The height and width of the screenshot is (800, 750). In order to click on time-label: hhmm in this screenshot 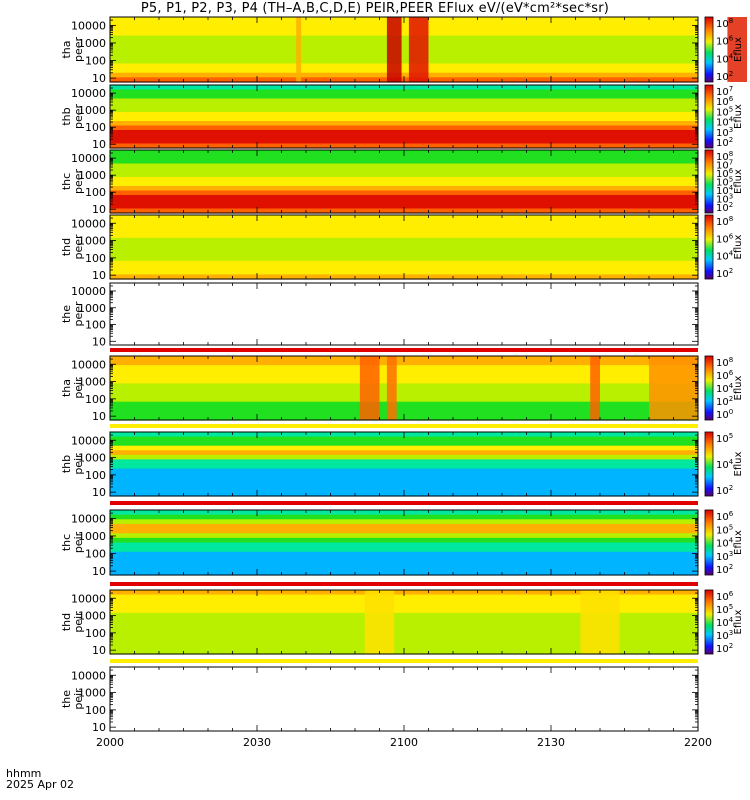, I will do `click(24, 773)`.